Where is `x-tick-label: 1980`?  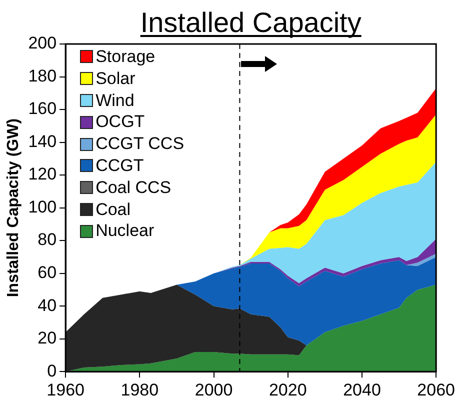 x-tick-label: 1980 is located at coordinates (139, 390).